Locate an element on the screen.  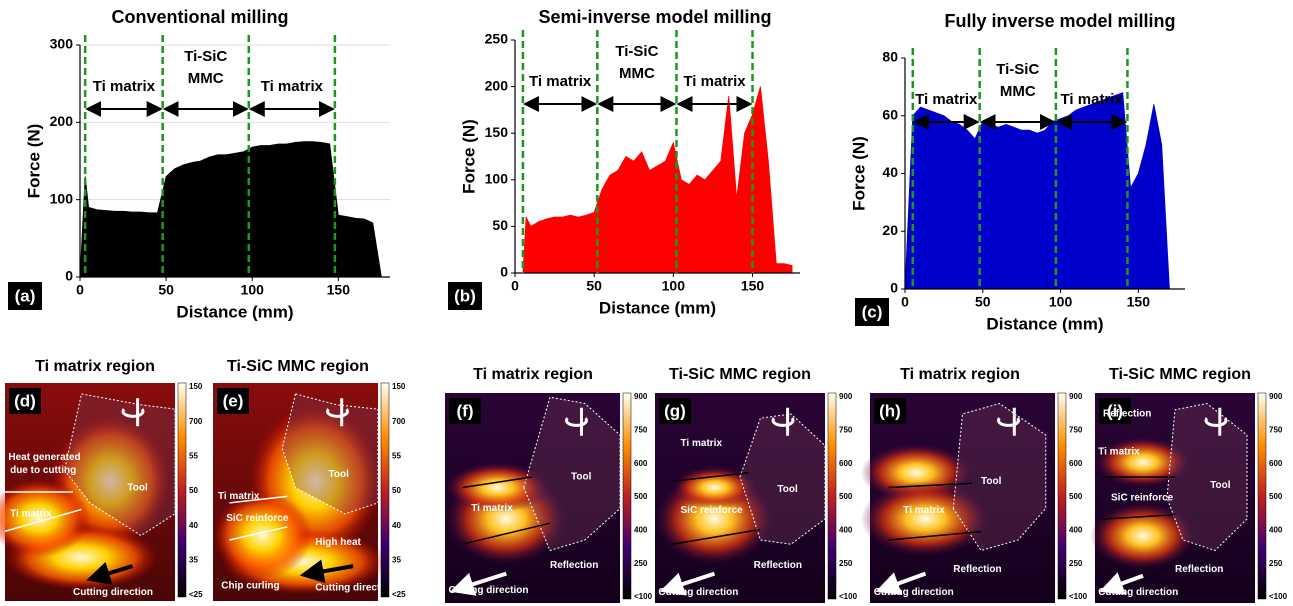
image-label: High heat is located at coordinates (338, 542).